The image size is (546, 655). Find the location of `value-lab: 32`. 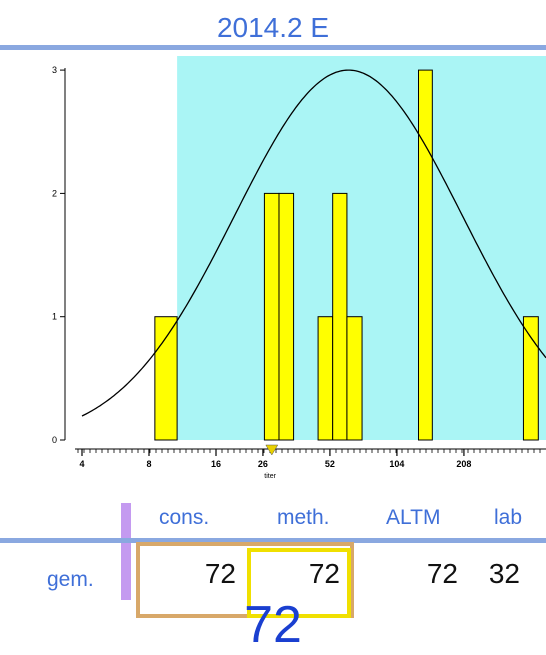

value-lab: 32 is located at coordinates (504, 573).